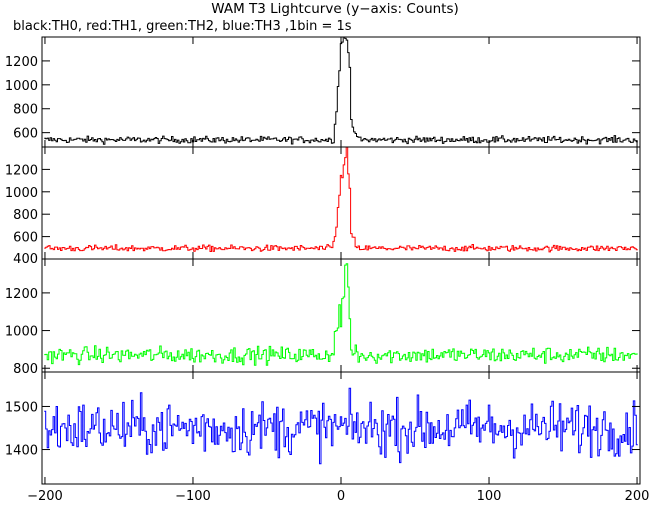 Image resolution: width=654 pixels, height=505 pixels. What do you see at coordinates (21, 407) in the screenshot?
I see `y-tick-label: 1500` at bounding box center [21, 407].